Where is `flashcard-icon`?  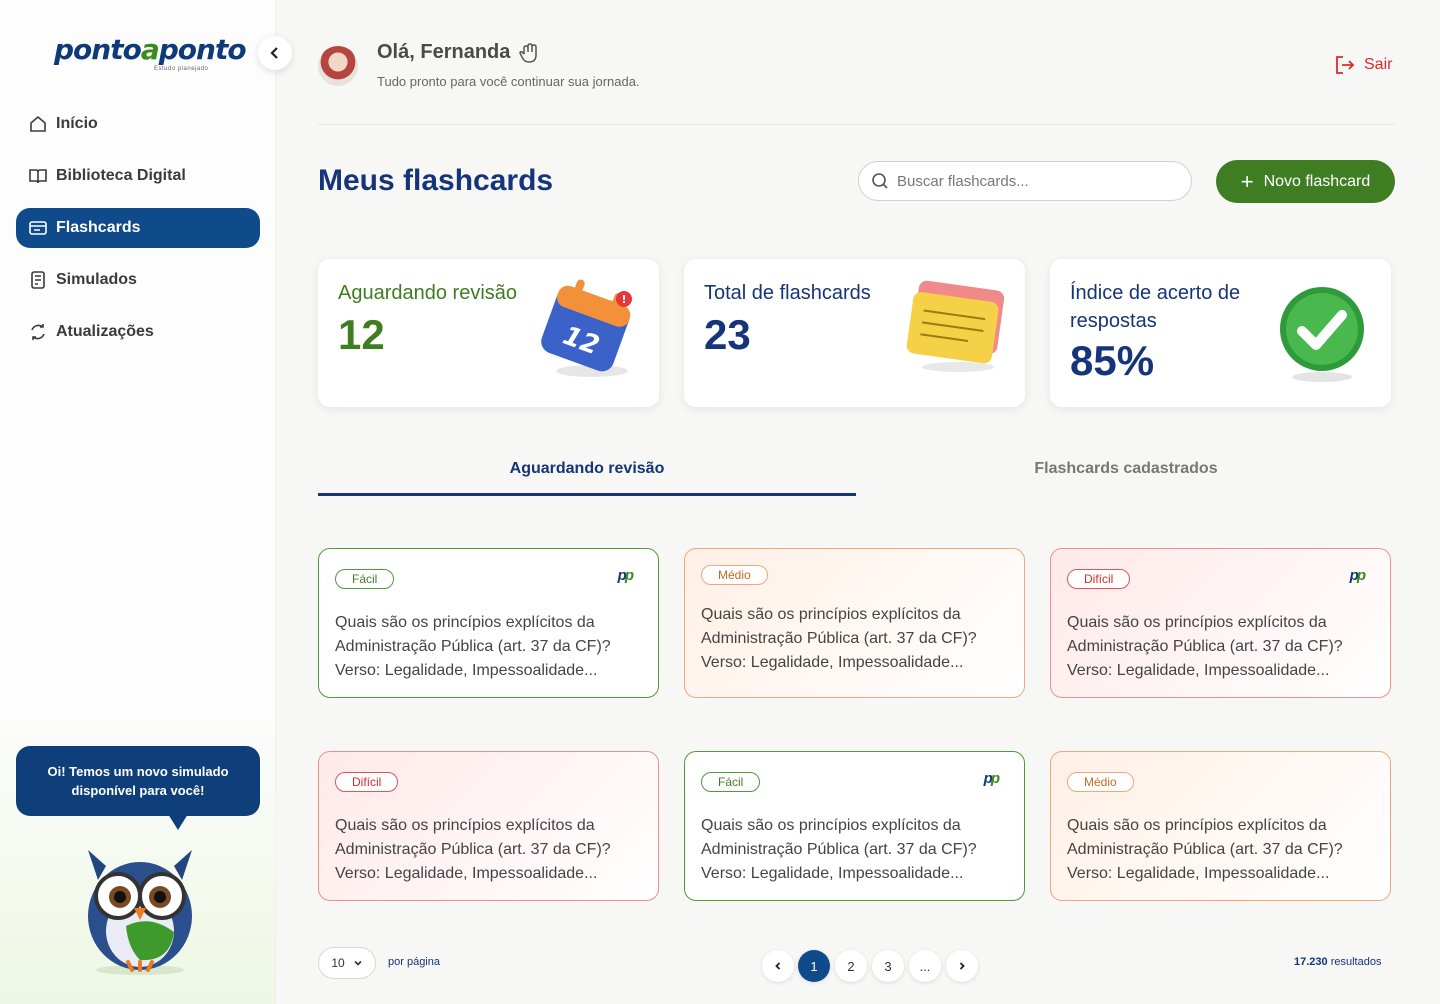
flashcard-icon is located at coordinates (38, 228).